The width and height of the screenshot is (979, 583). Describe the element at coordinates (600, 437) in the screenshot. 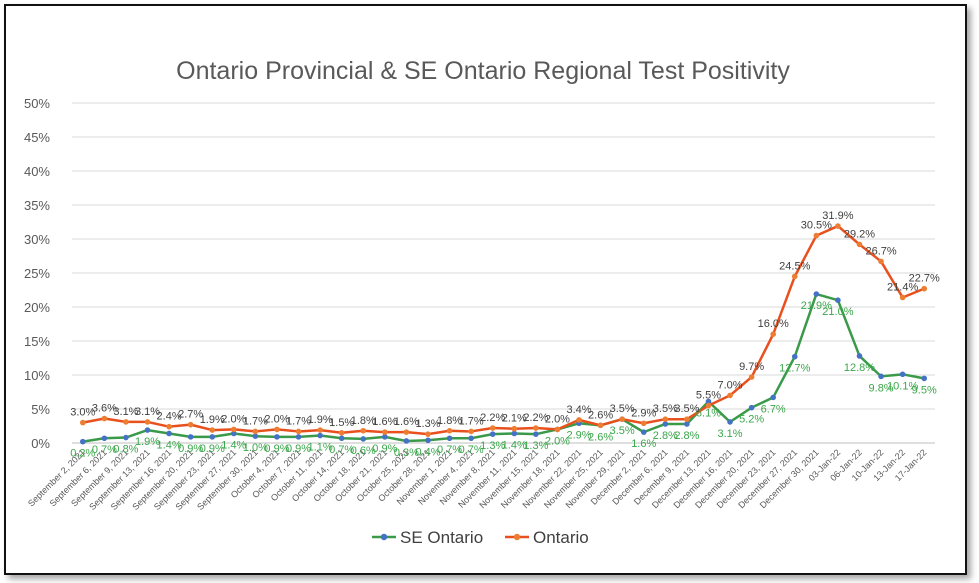

I see `data-label: 2.6%` at that location.